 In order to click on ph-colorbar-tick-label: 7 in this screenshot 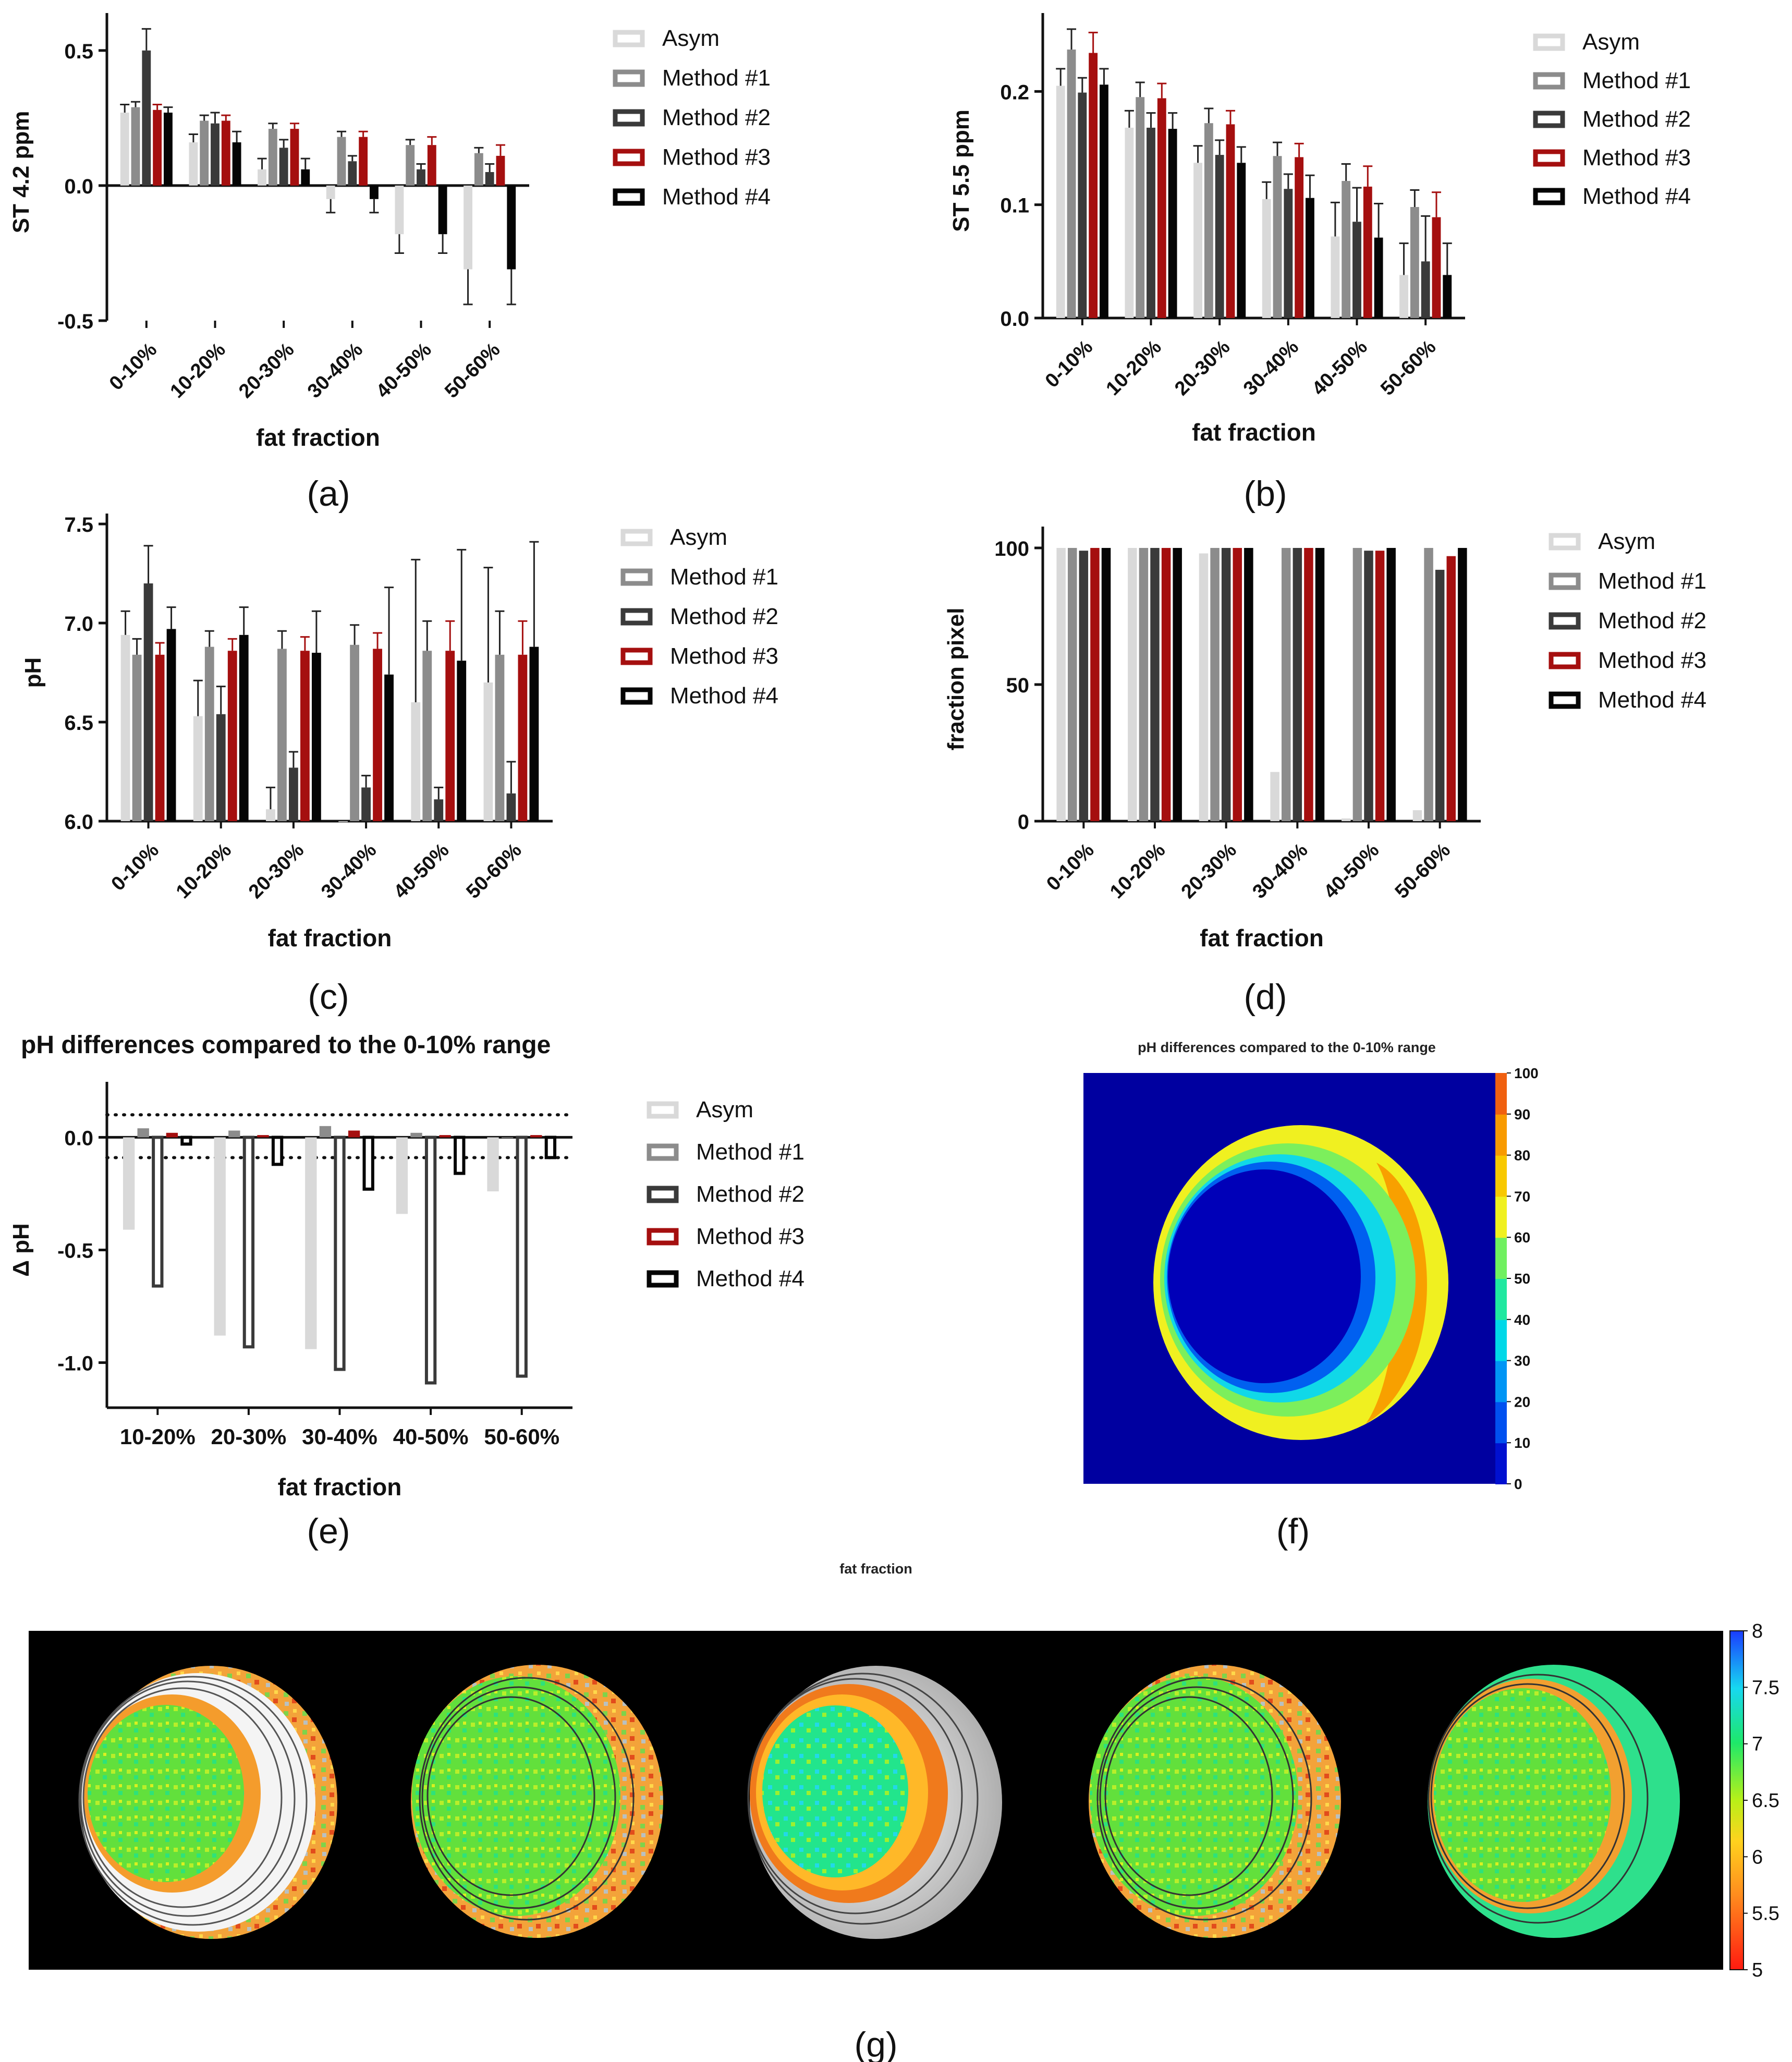, I will do `click(1757, 1744)`.